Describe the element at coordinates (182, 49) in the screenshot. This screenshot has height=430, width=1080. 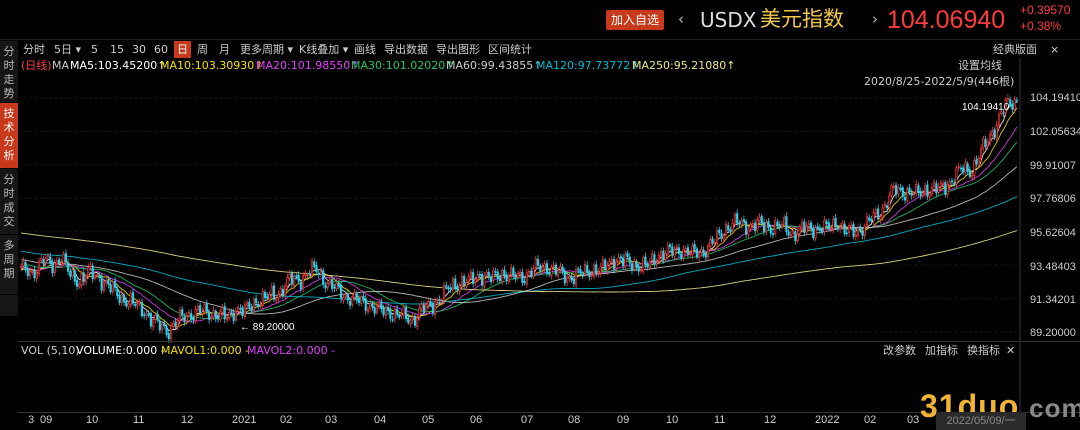
I see `period-day: 日` at that location.